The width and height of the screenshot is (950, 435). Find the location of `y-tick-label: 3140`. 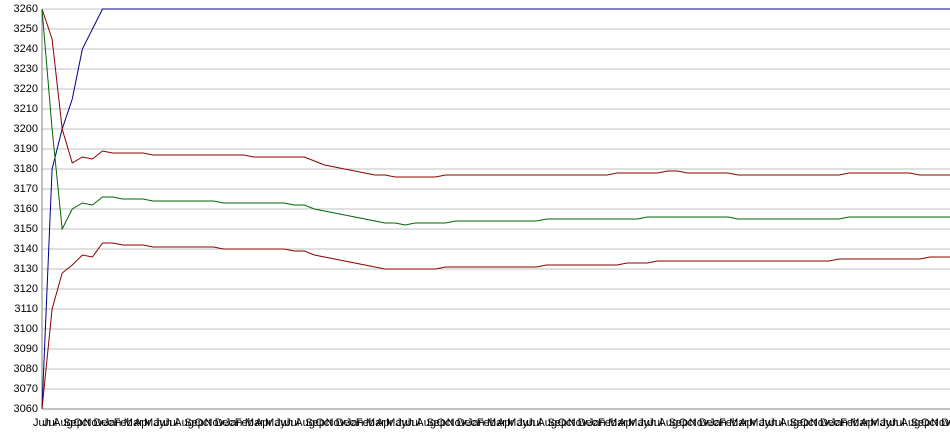

y-tick-label: 3140 is located at coordinates (26, 249).